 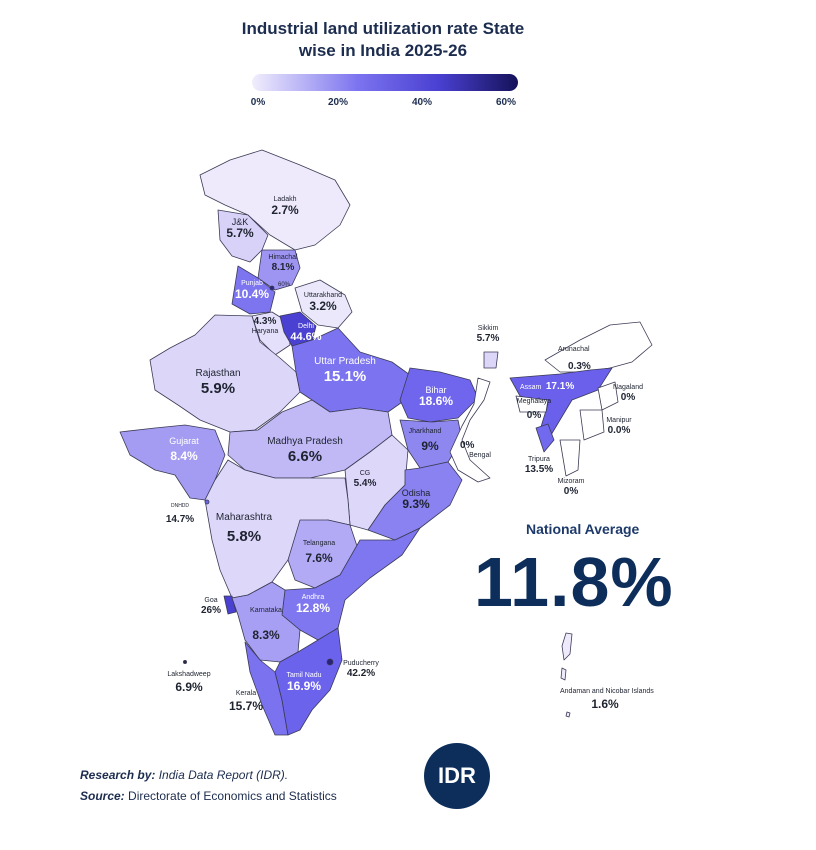 I want to click on idr-logo: IDR, so click(x=457, y=776).